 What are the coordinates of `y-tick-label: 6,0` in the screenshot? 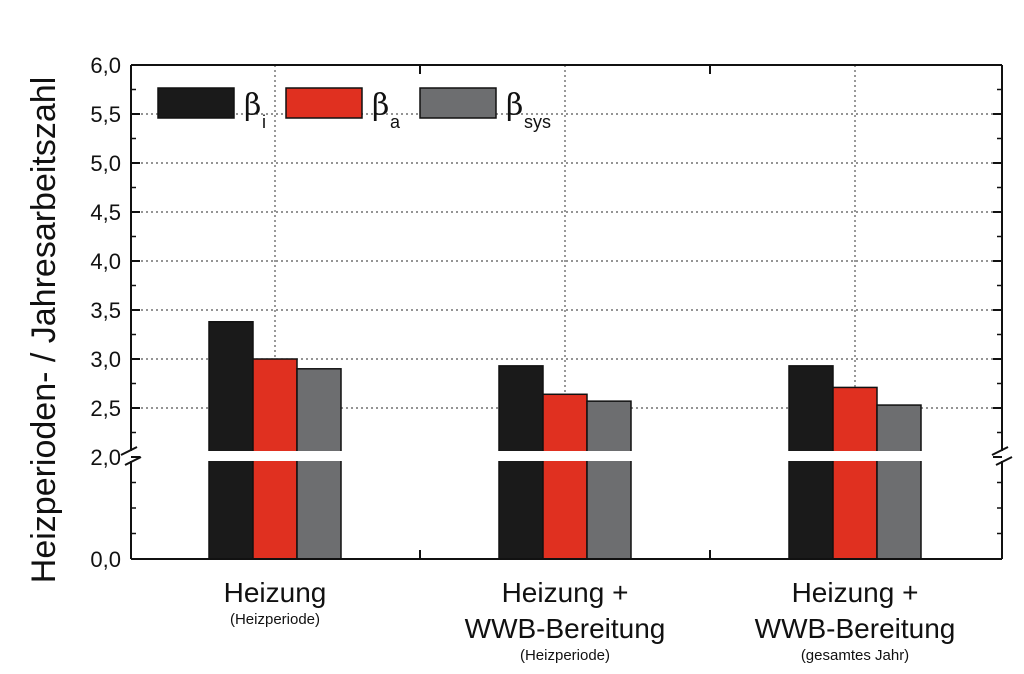 It's located at (105, 65).